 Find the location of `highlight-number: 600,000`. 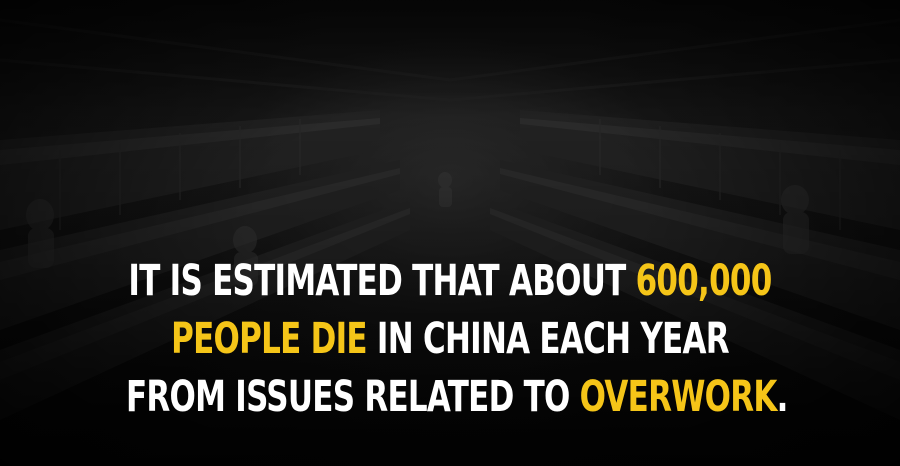

highlight-number: 600,000 is located at coordinates (704, 281).